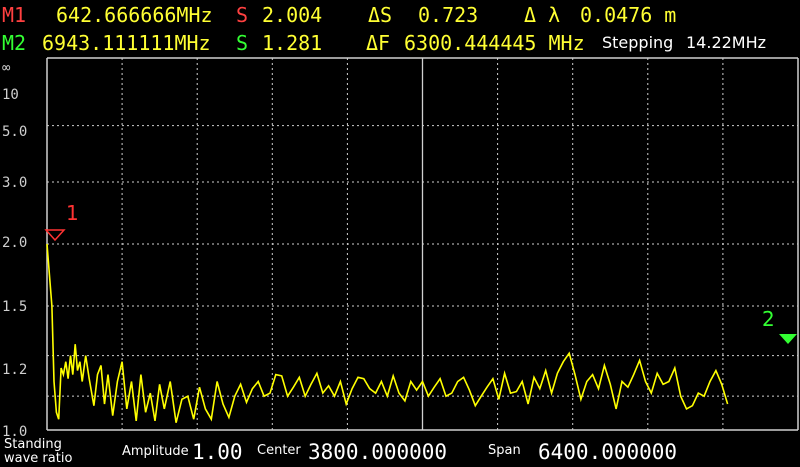  Describe the element at coordinates (608, 452) in the screenshot. I see `span-value: 6400.000000` at that location.